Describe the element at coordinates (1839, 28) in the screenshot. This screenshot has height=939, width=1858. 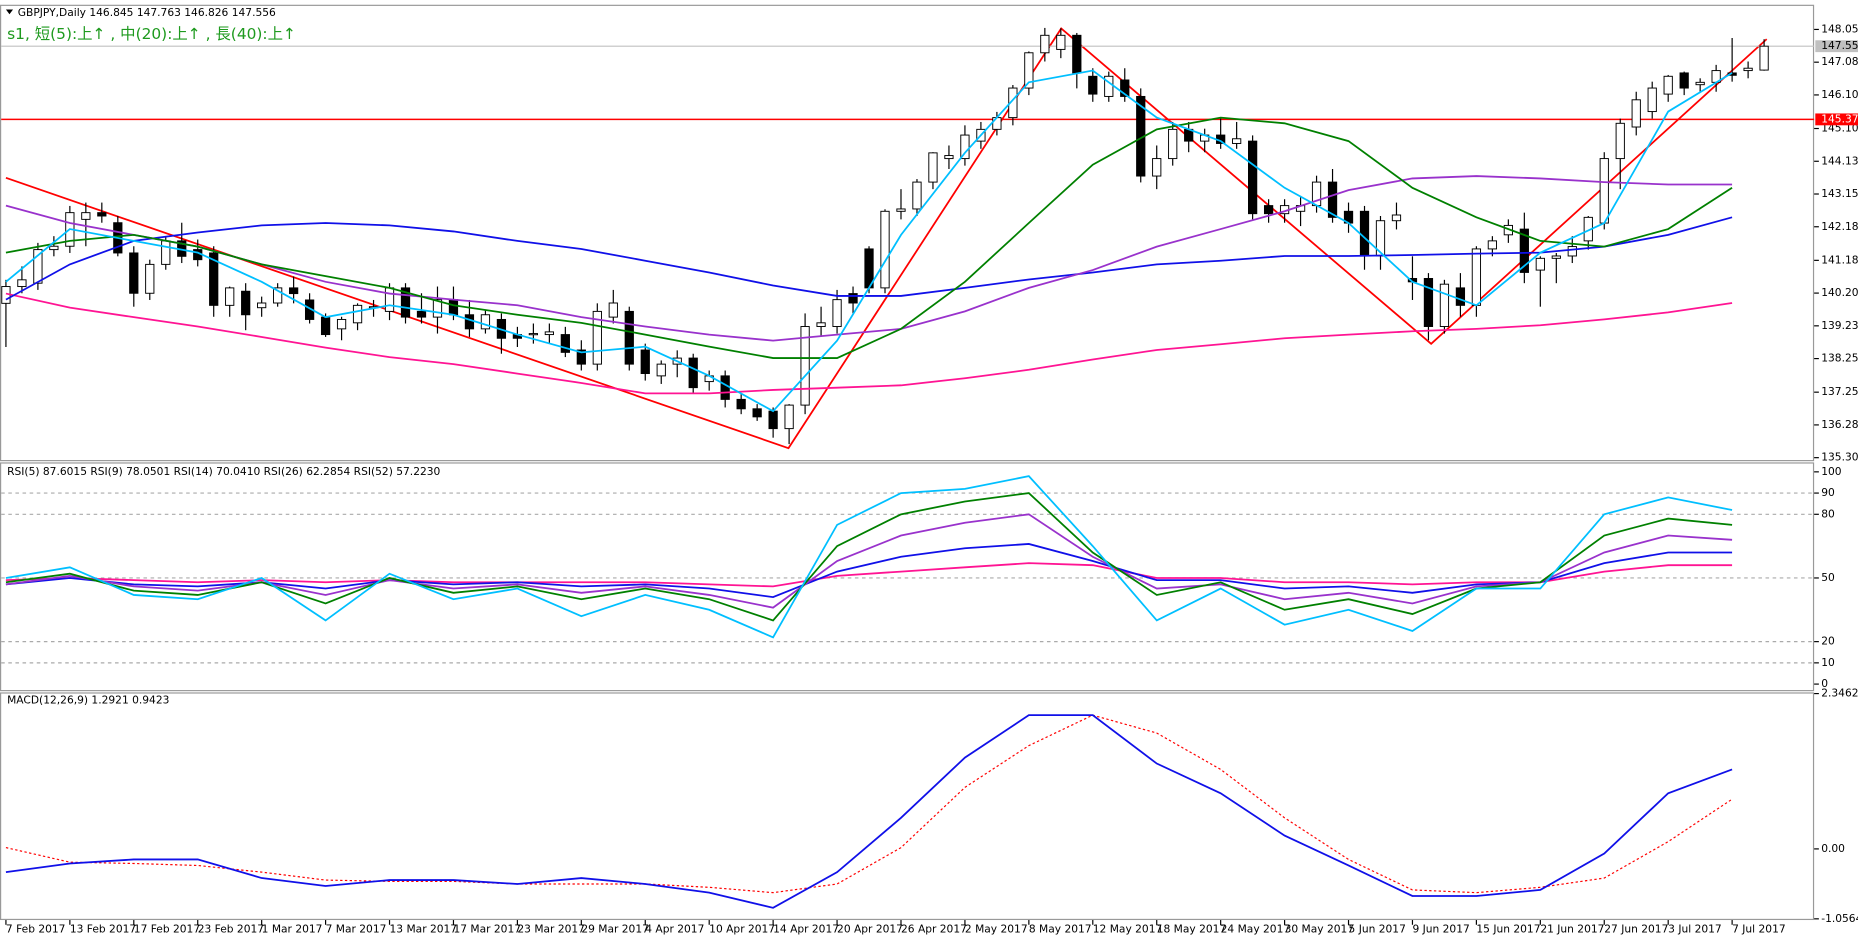
I see `y-tick-label: 148.055` at that location.